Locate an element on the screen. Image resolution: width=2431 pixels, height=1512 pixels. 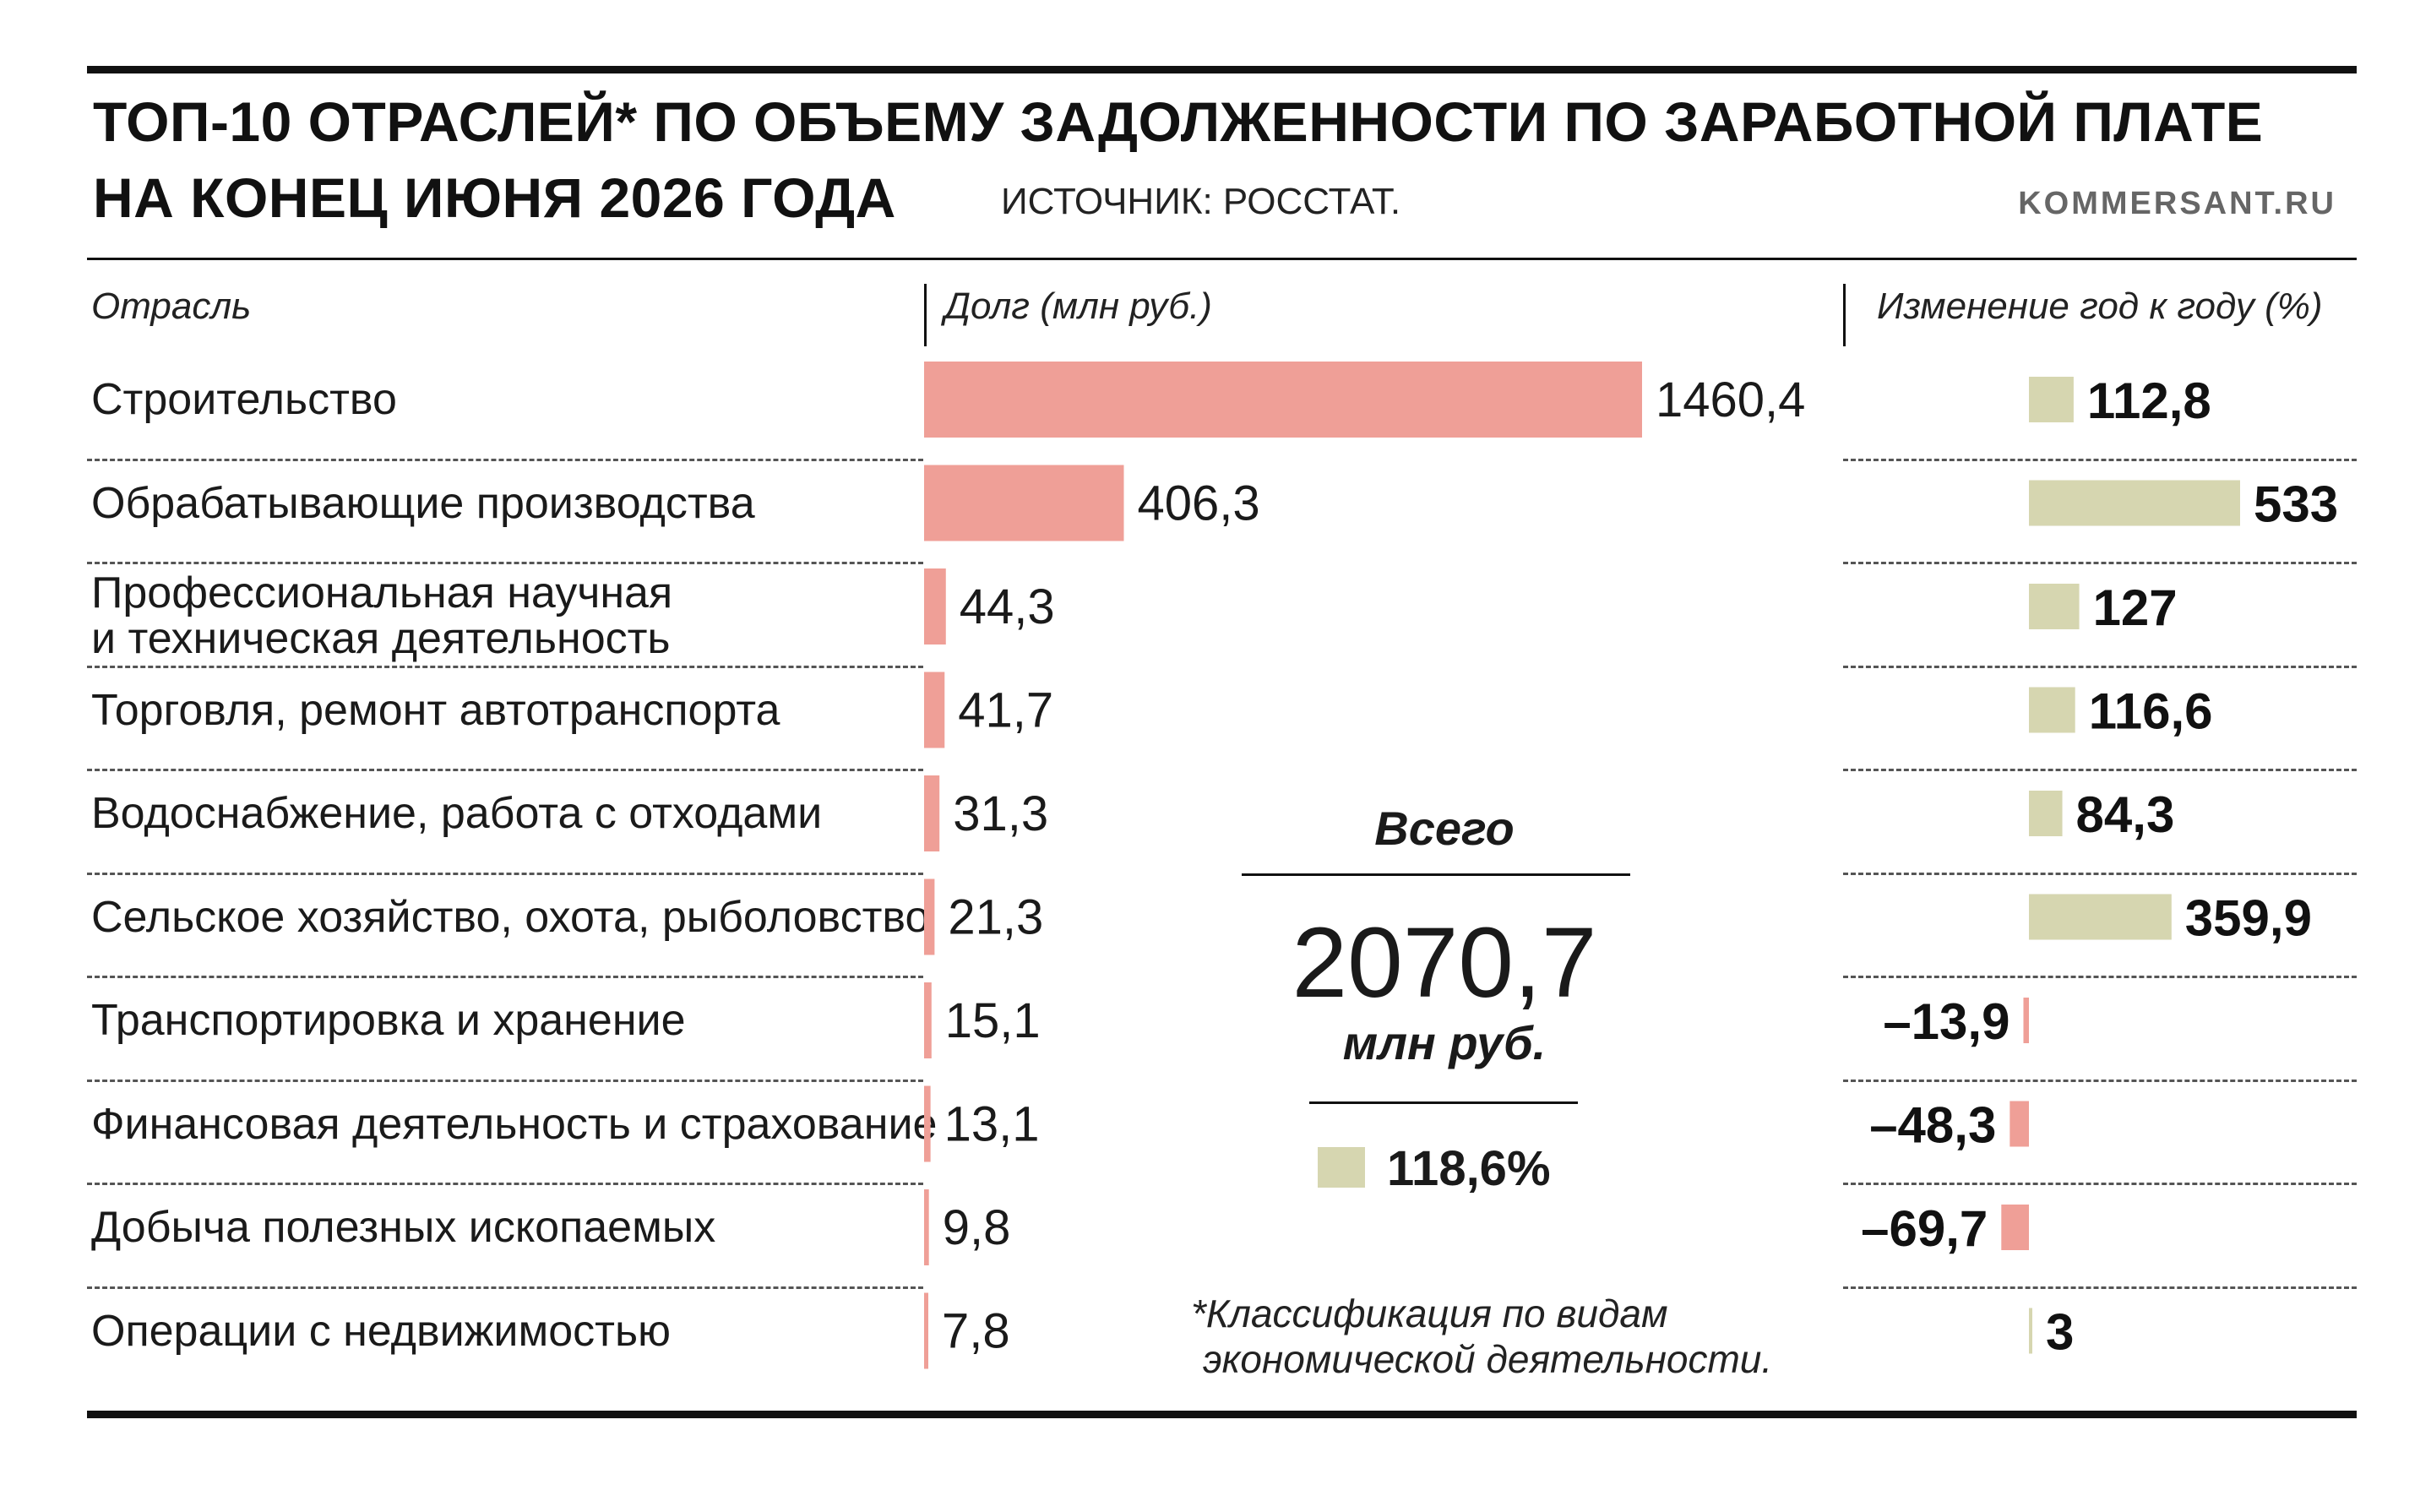
category-label: Строительство is located at coordinates (244, 400).